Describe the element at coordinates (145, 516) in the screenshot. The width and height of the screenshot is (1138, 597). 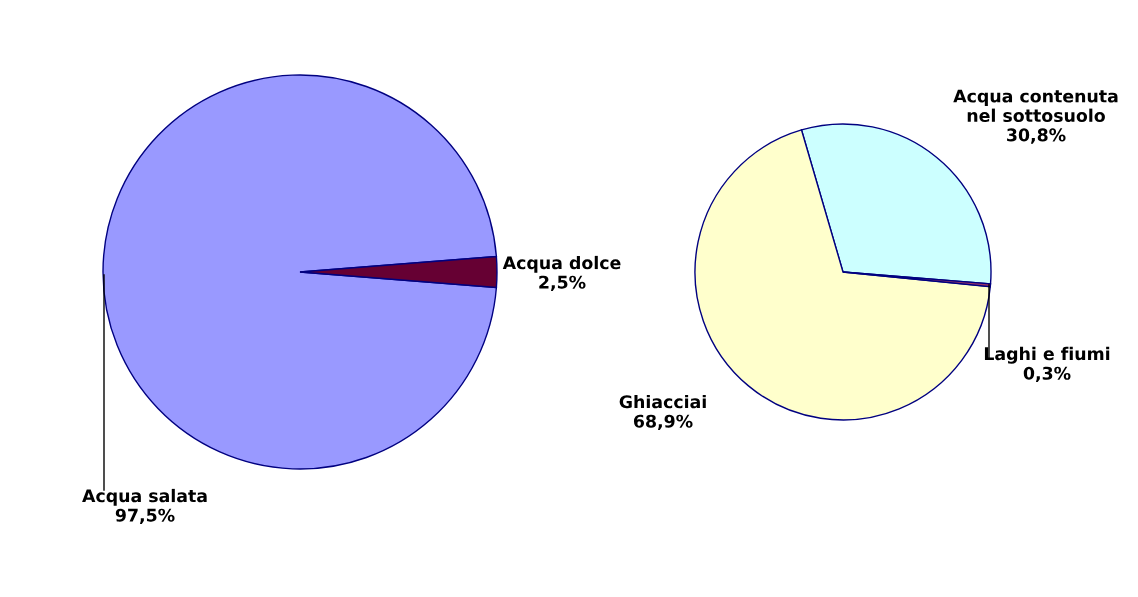
I see `data-label: 97,5%` at that location.